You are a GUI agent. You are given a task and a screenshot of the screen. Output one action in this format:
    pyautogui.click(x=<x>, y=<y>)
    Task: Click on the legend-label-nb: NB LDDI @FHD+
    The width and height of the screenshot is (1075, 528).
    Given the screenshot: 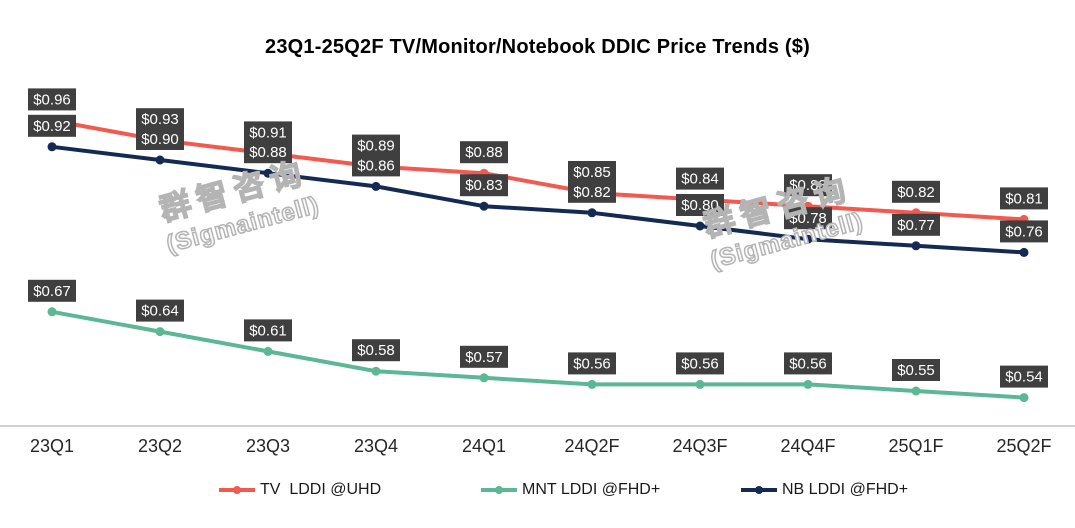 What is the action you would take?
    pyautogui.click(x=845, y=489)
    